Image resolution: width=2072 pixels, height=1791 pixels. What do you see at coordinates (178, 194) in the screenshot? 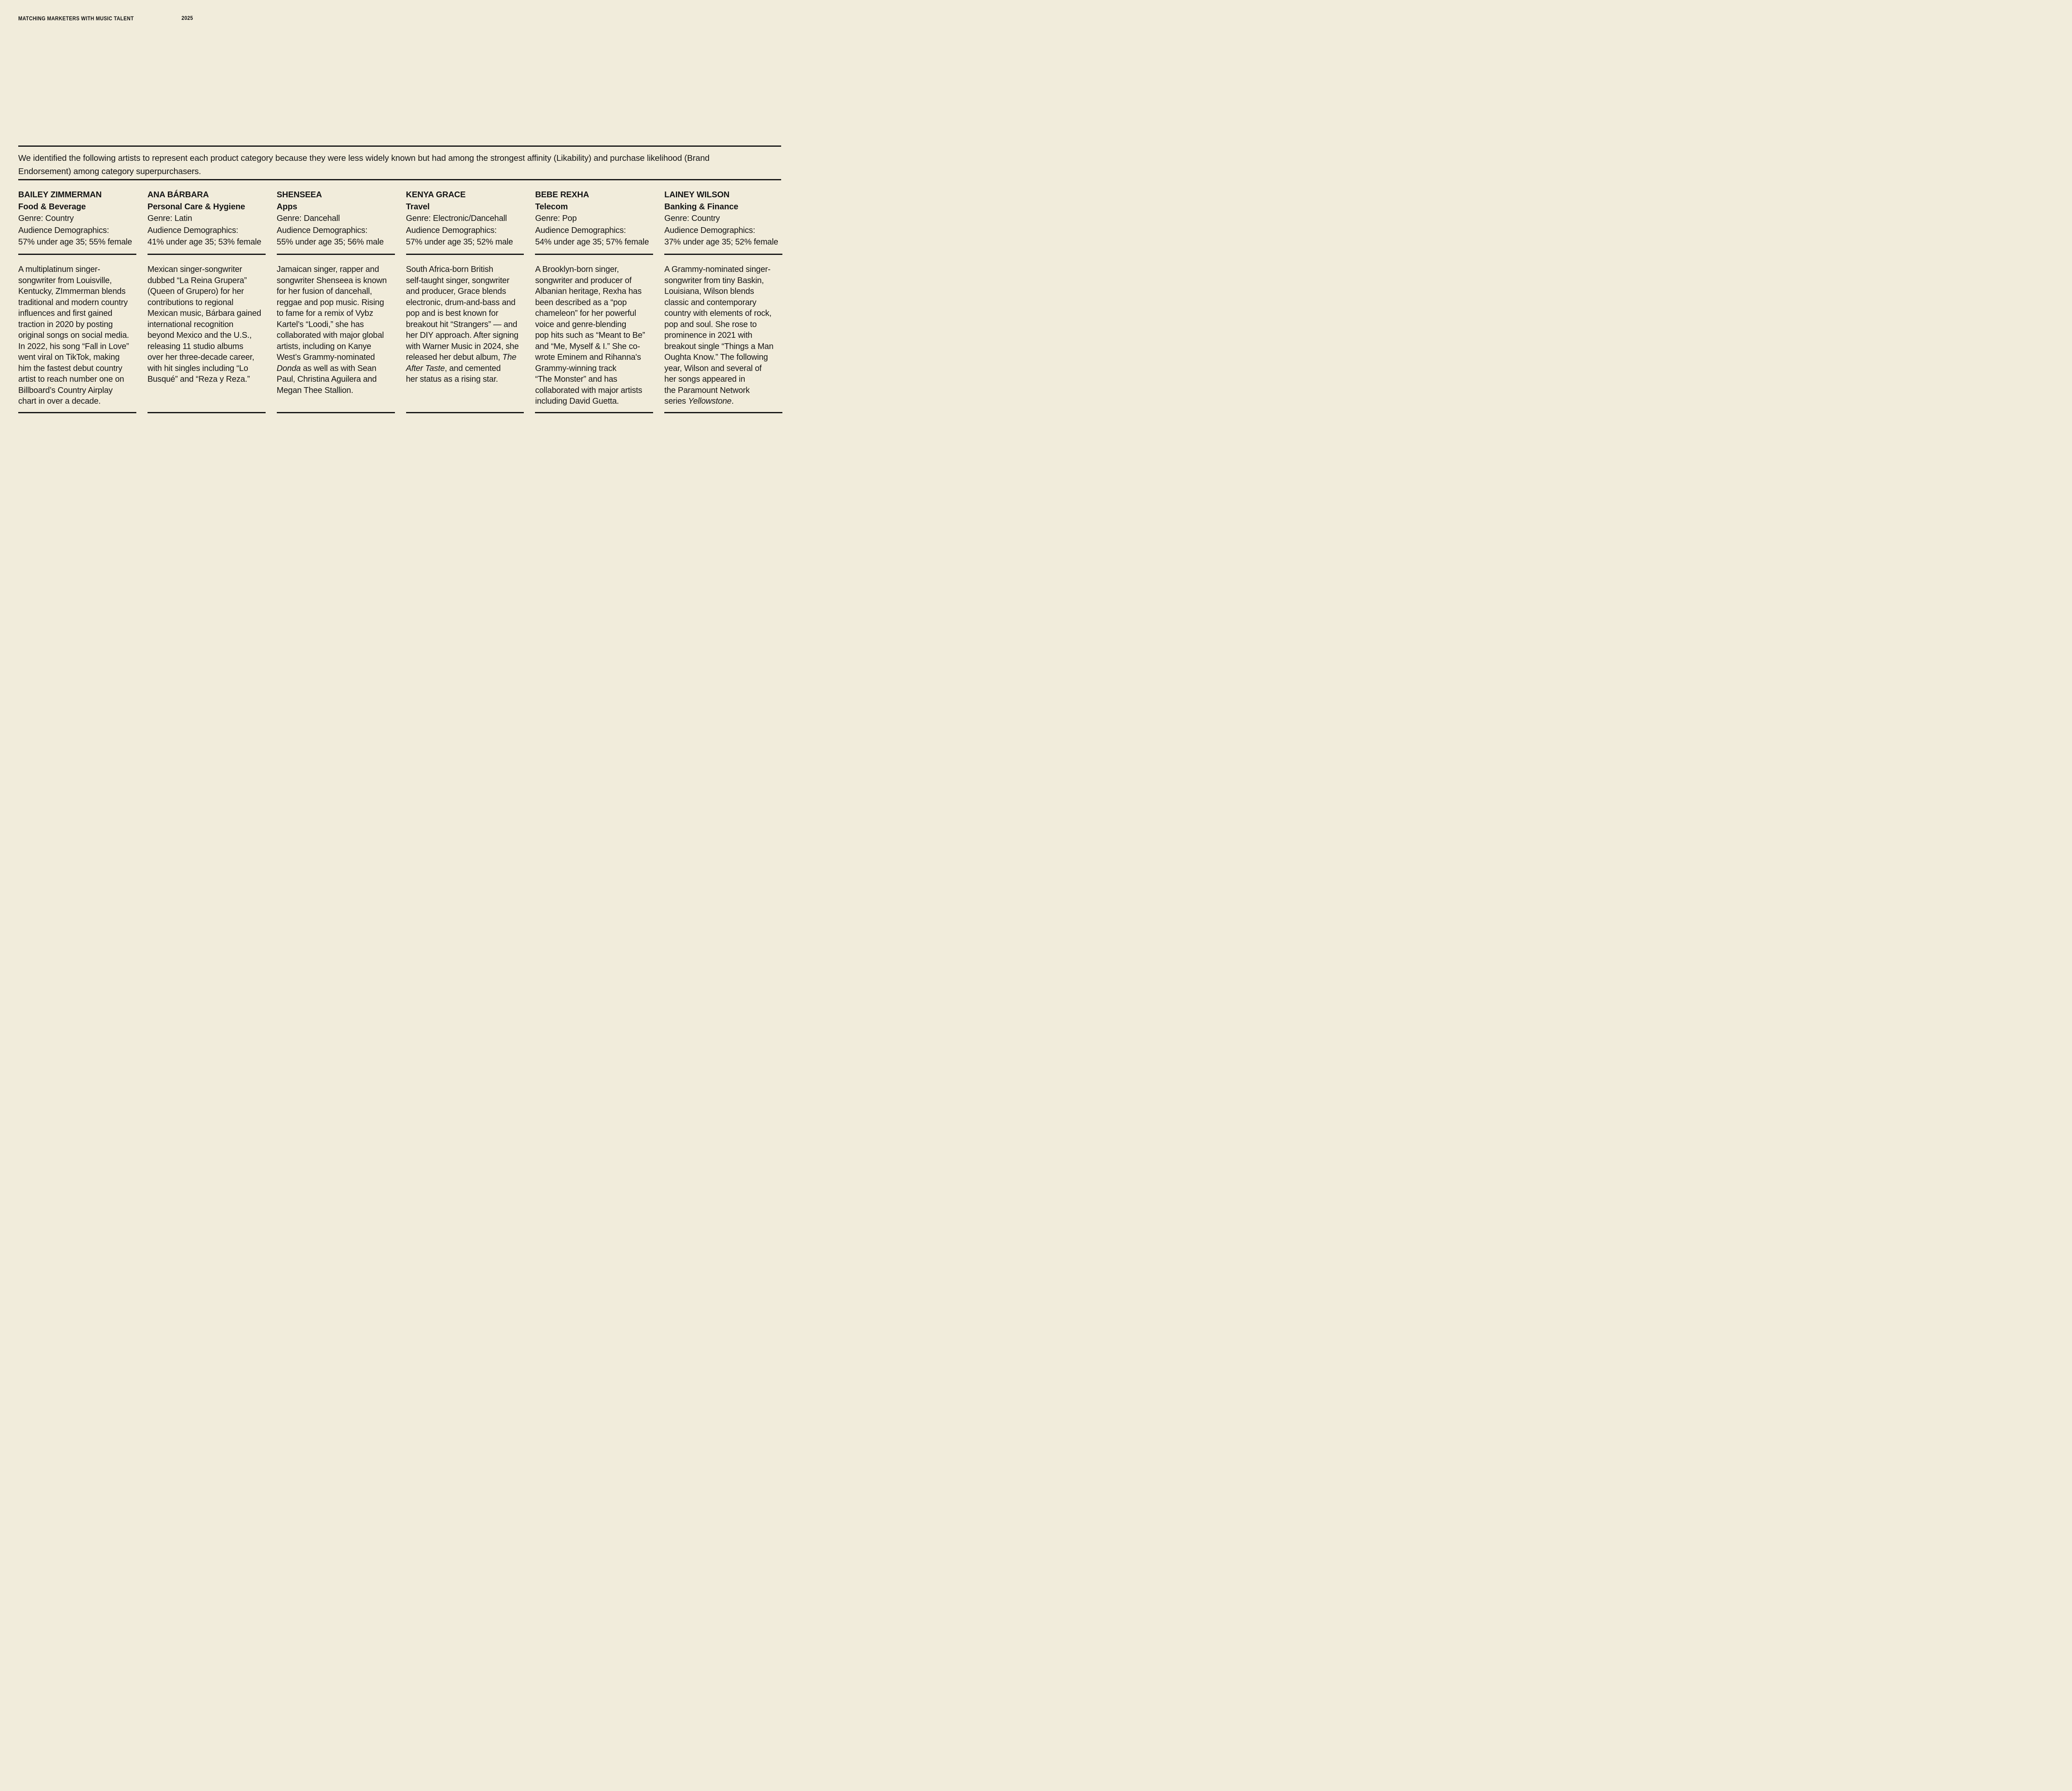
I see `artist-name: ANA BÁRBARA` at bounding box center [178, 194].